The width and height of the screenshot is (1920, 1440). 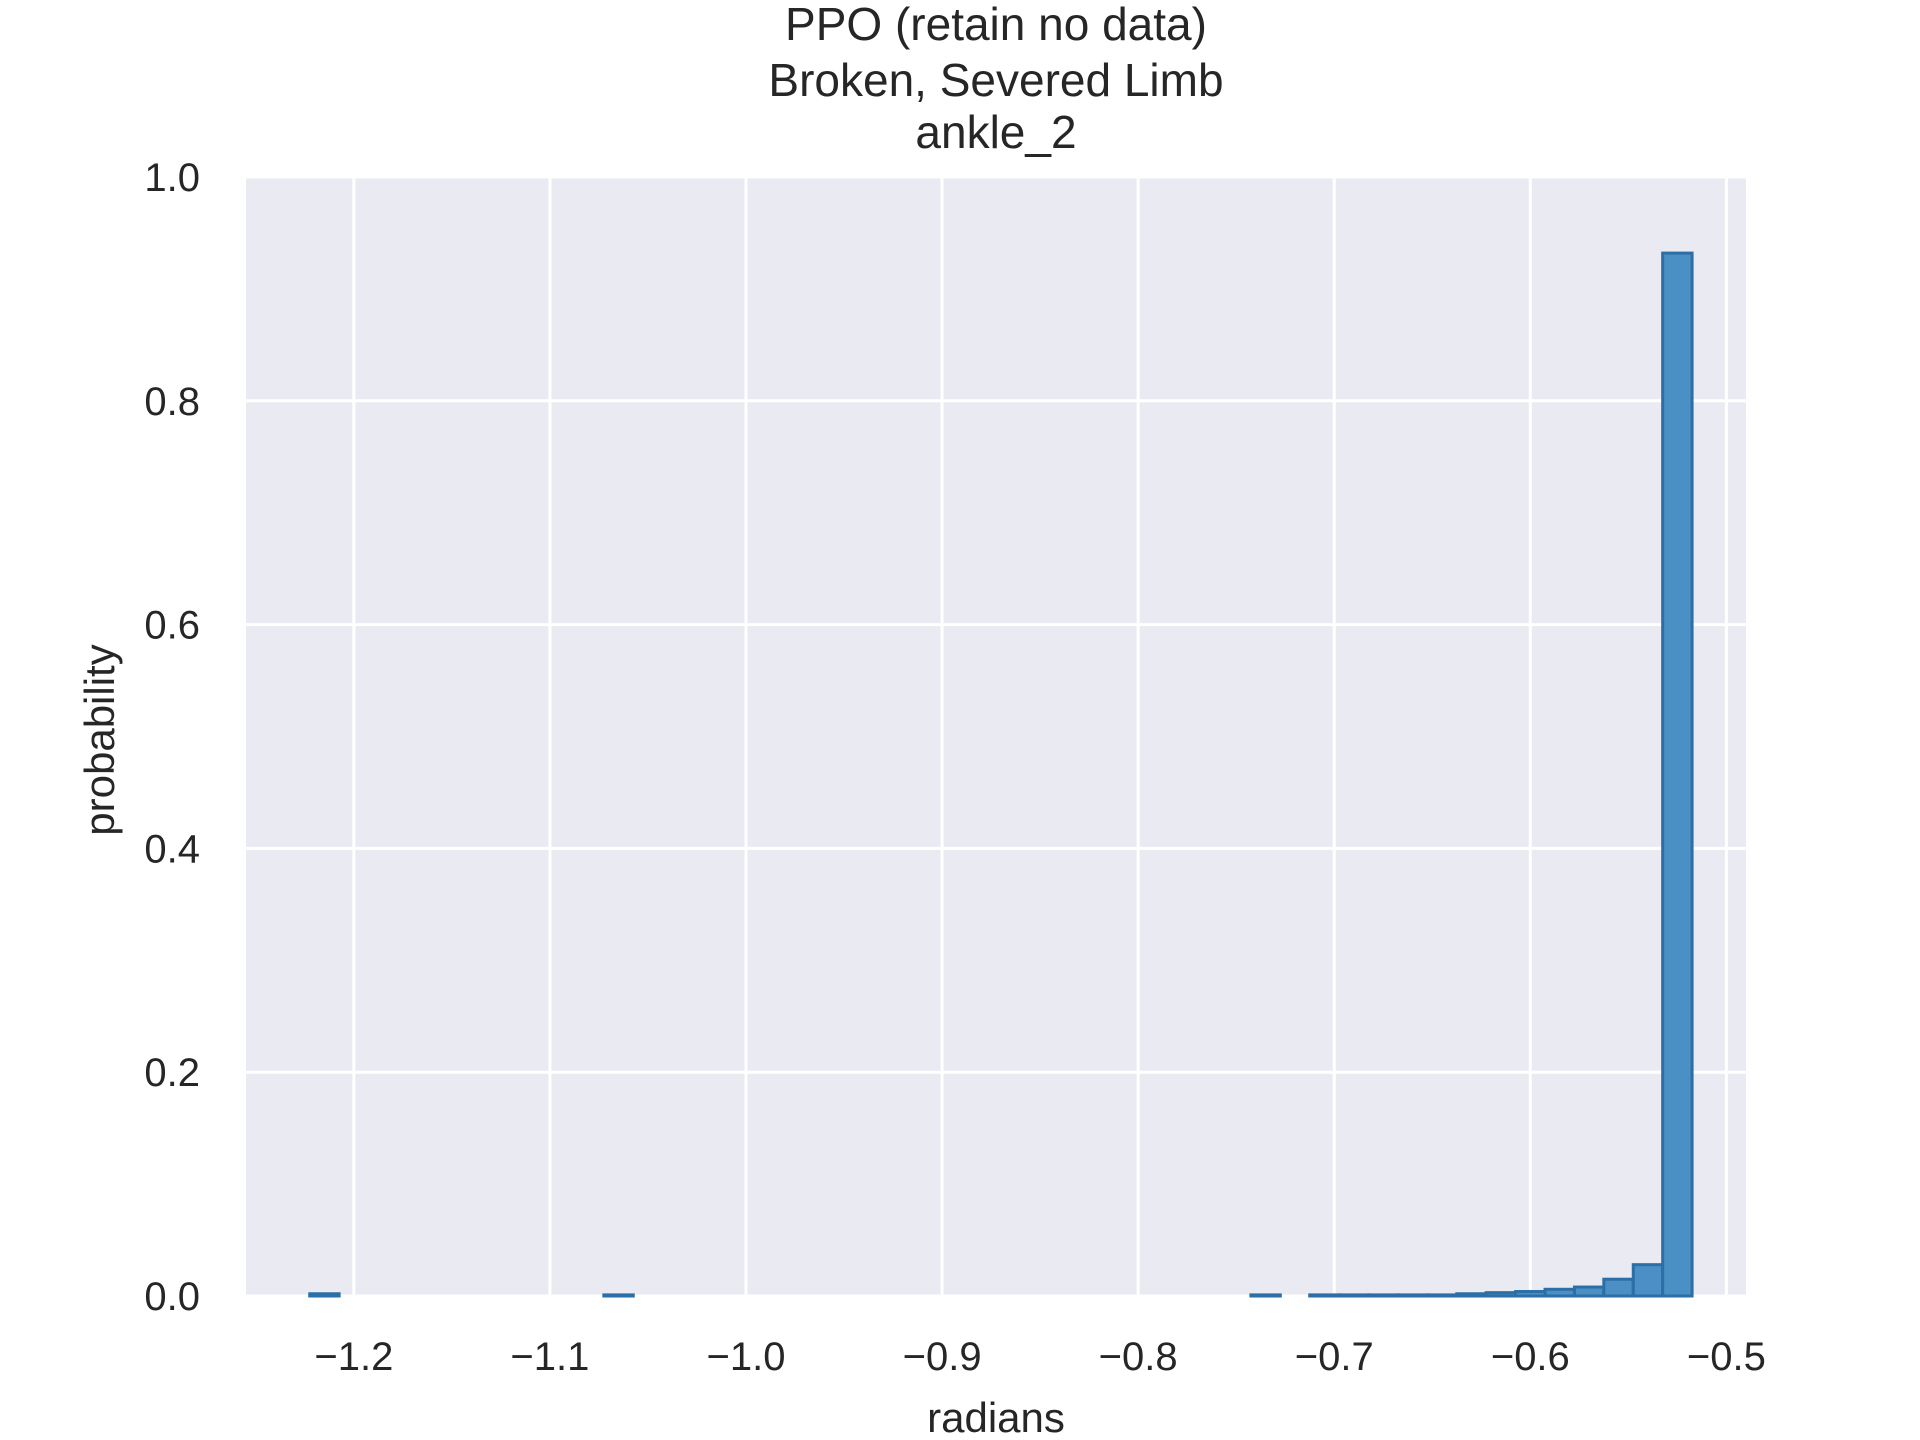 I want to click on y-tick-labels: 0.0 0.2 0.4 0.6 0.8 1.0, so click(x=172, y=737).